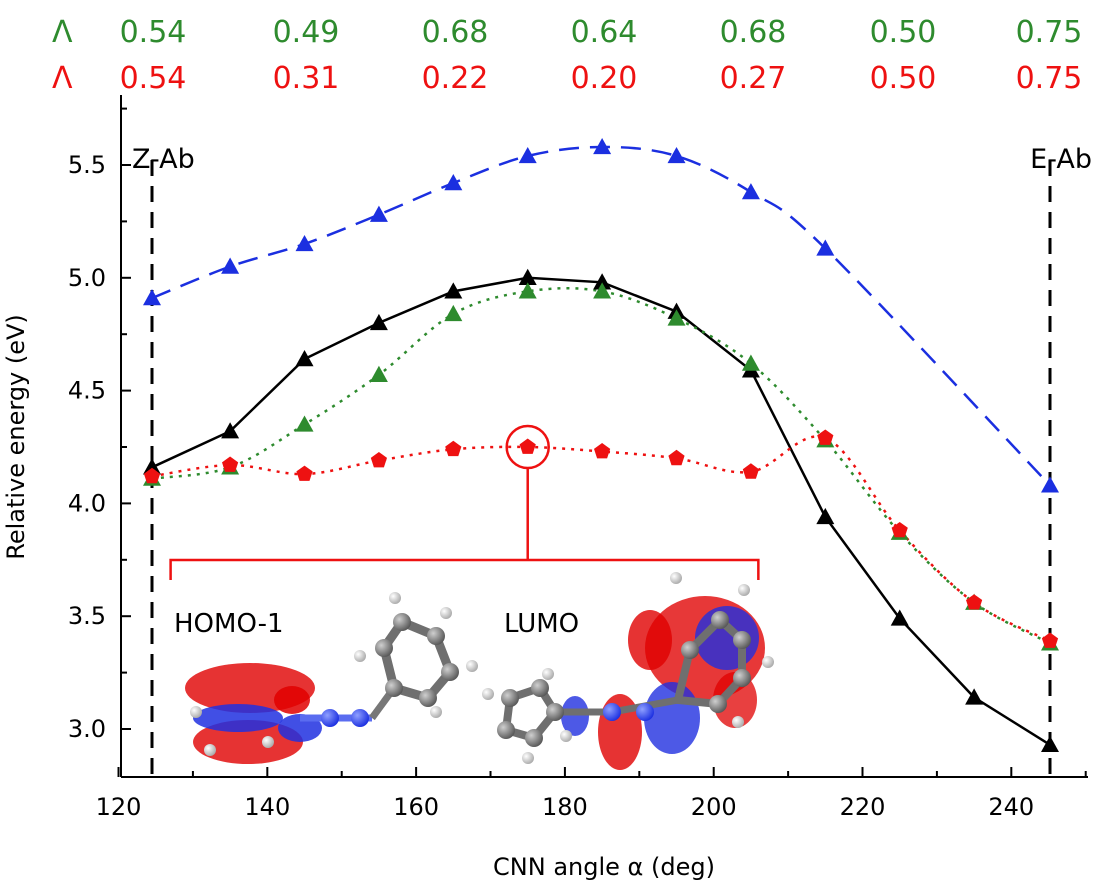 This screenshot has width=1100, height=890. What do you see at coordinates (604, 32) in the screenshot?
I see `lambda-value: 0.64` at bounding box center [604, 32].